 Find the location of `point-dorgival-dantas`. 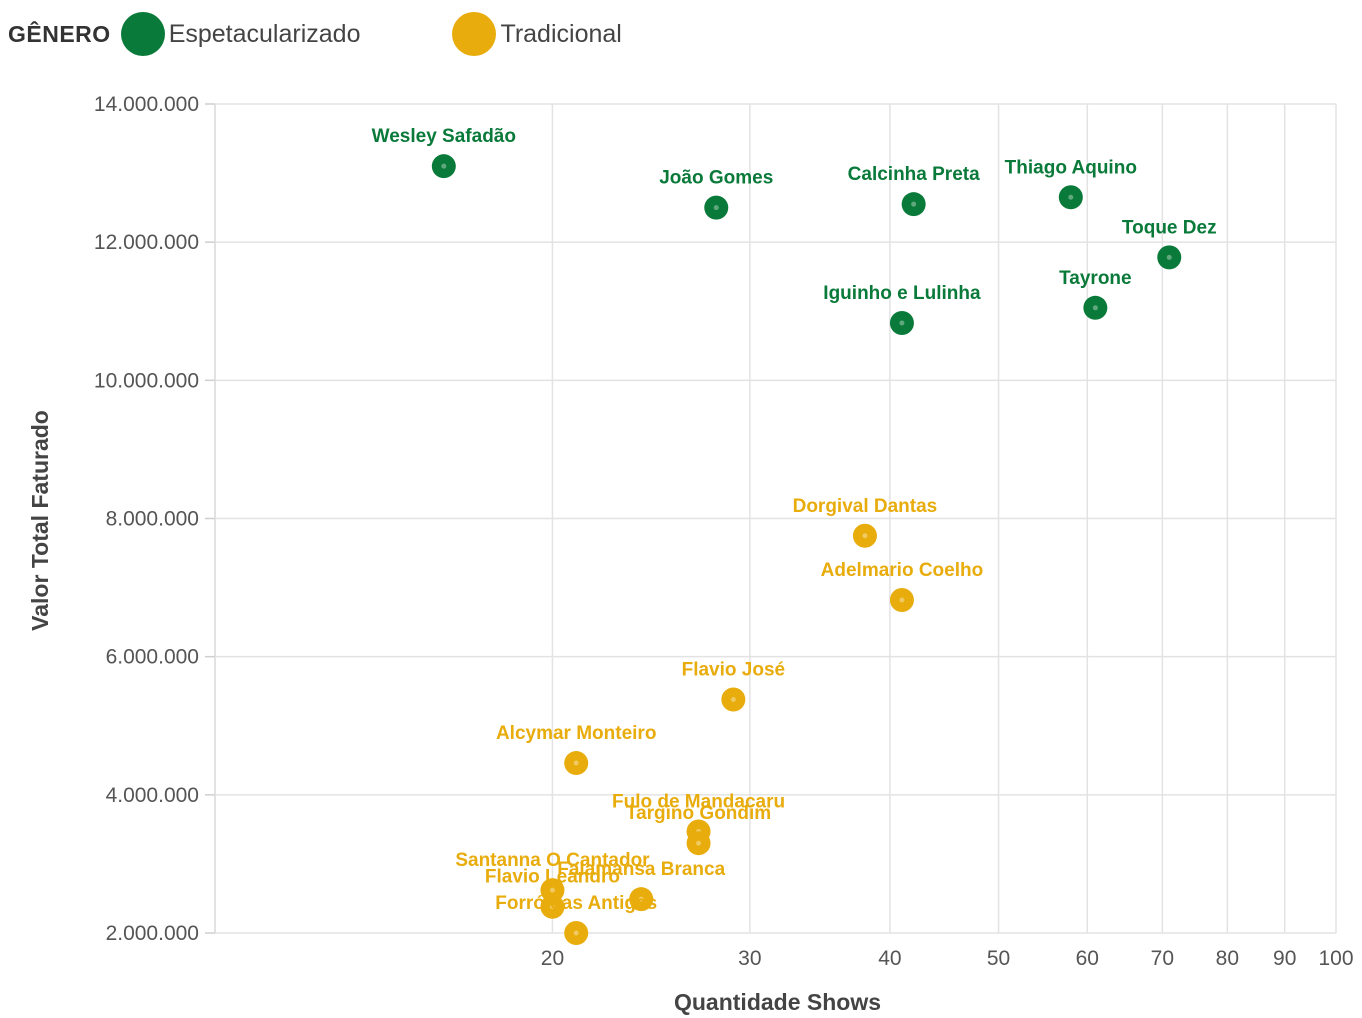

point-dorgival-dantas is located at coordinates (864, 535).